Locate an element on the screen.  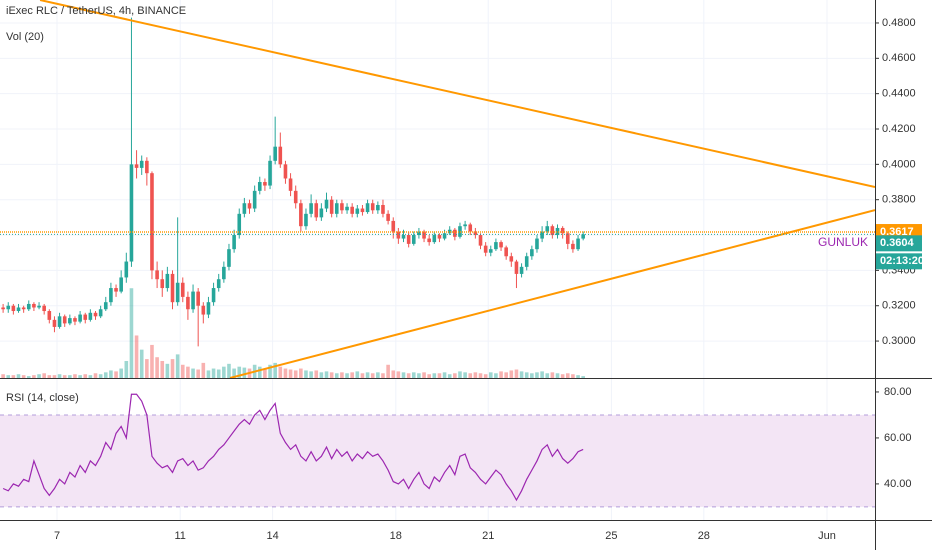
line-label: GUNLUK is located at coordinates (843, 242).